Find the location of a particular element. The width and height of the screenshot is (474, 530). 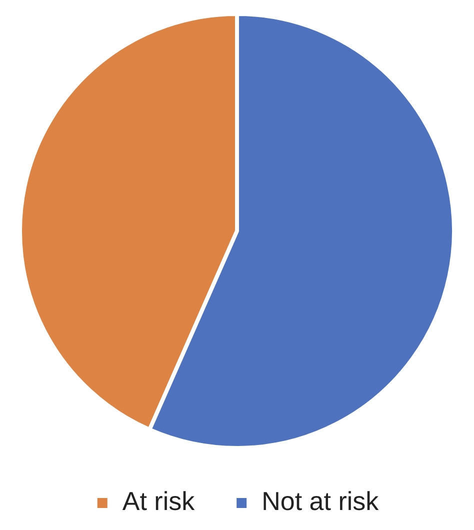

legend-label: At risk is located at coordinates (159, 501).